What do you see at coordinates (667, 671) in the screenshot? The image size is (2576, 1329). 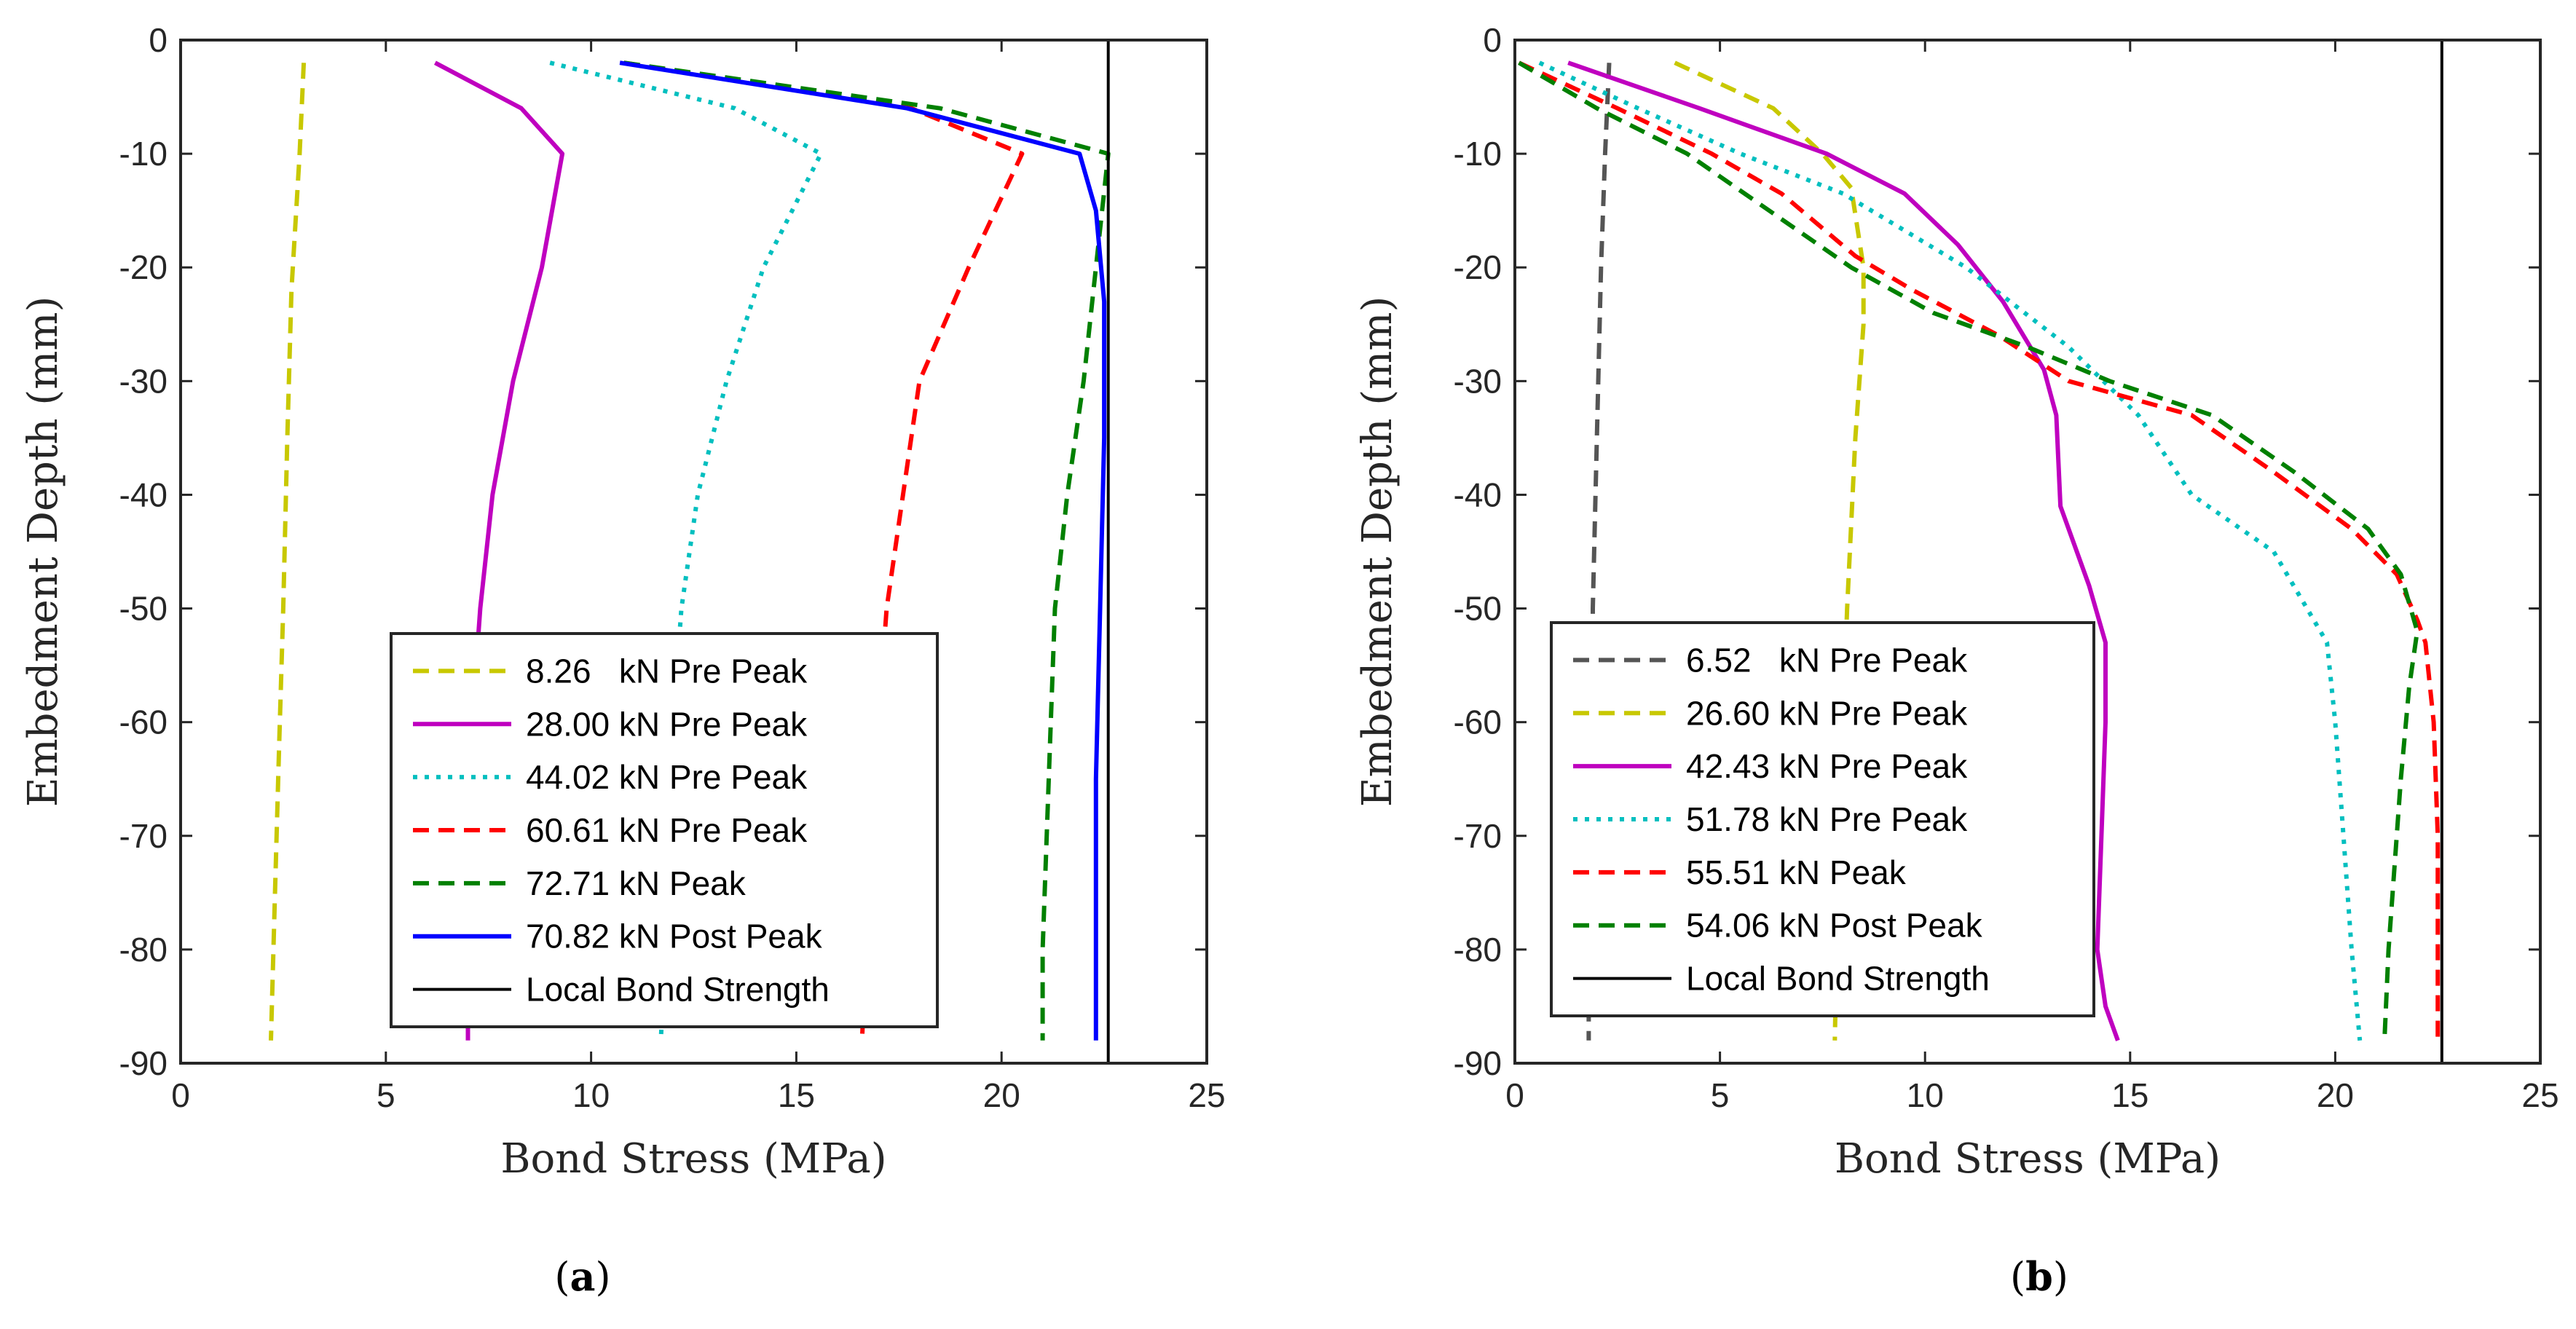 I see `legend-label-0: 8.26 kN Pre Peak` at bounding box center [667, 671].